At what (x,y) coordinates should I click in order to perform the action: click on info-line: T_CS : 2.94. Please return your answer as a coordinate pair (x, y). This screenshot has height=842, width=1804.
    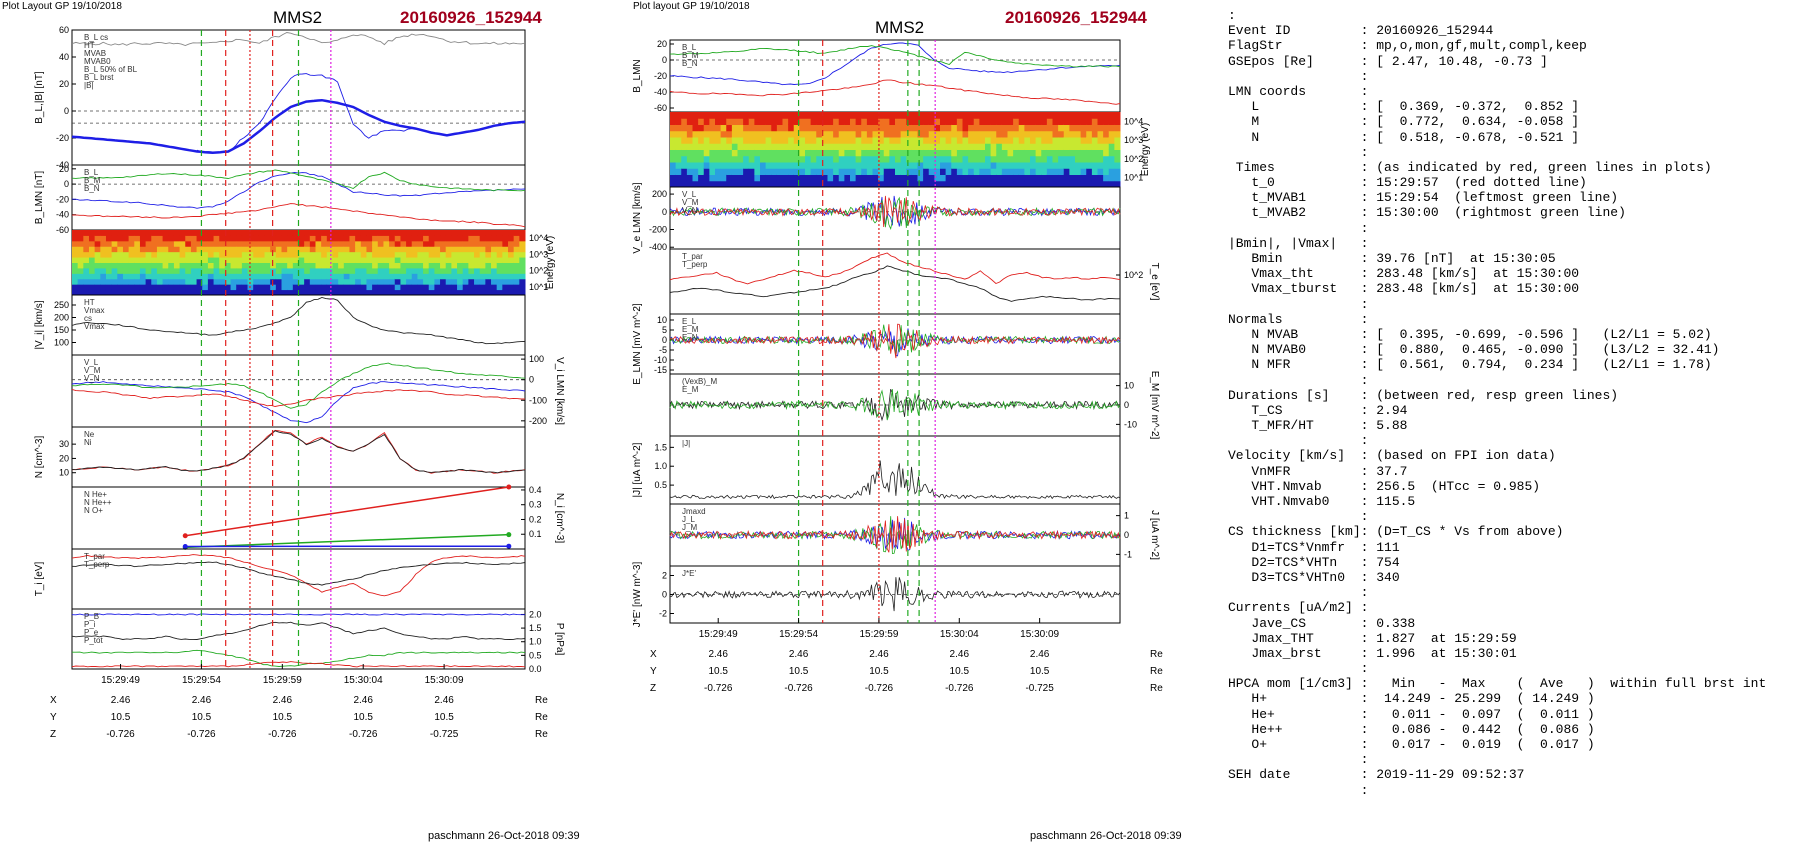
    Looking at the image, I should click on (1497, 410).